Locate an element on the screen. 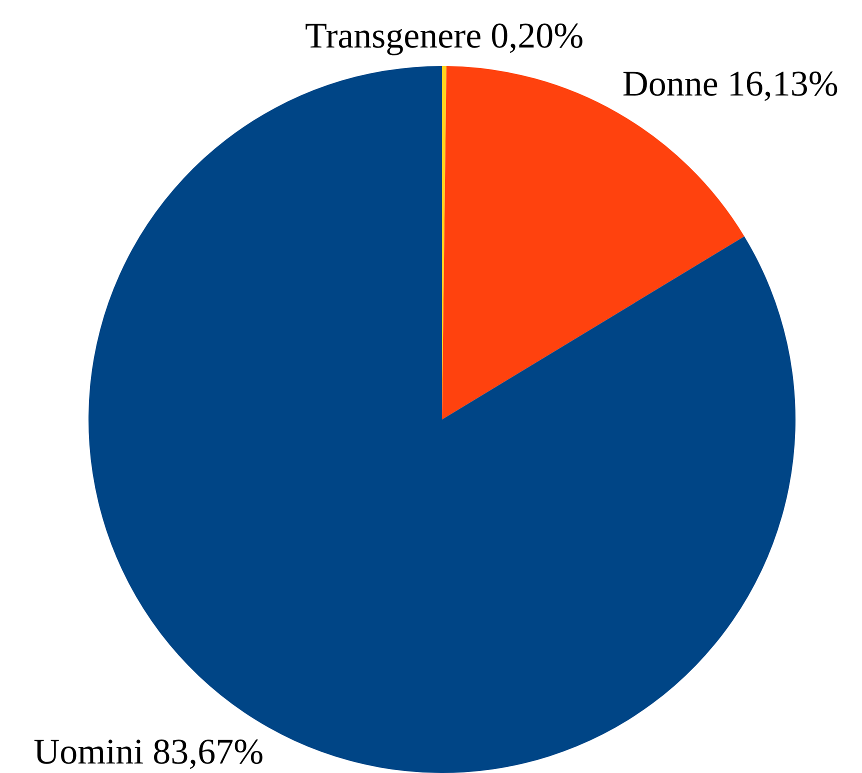  slice-label: Donne 16,13% is located at coordinates (730, 83).